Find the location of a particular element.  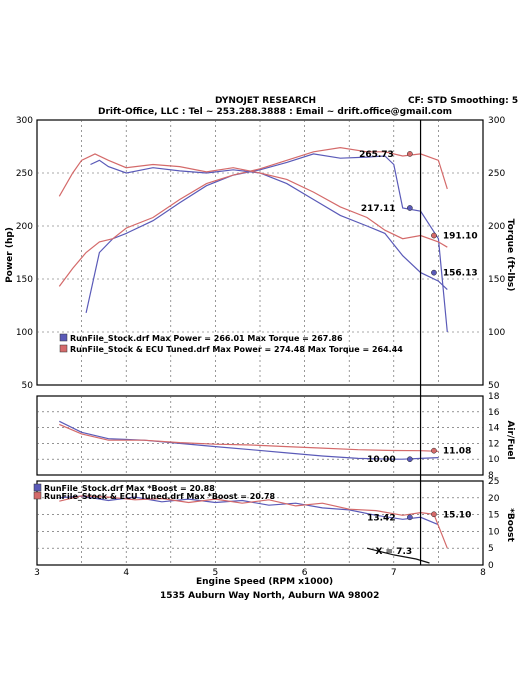

x-tick-label: 8 is located at coordinates (483, 573).